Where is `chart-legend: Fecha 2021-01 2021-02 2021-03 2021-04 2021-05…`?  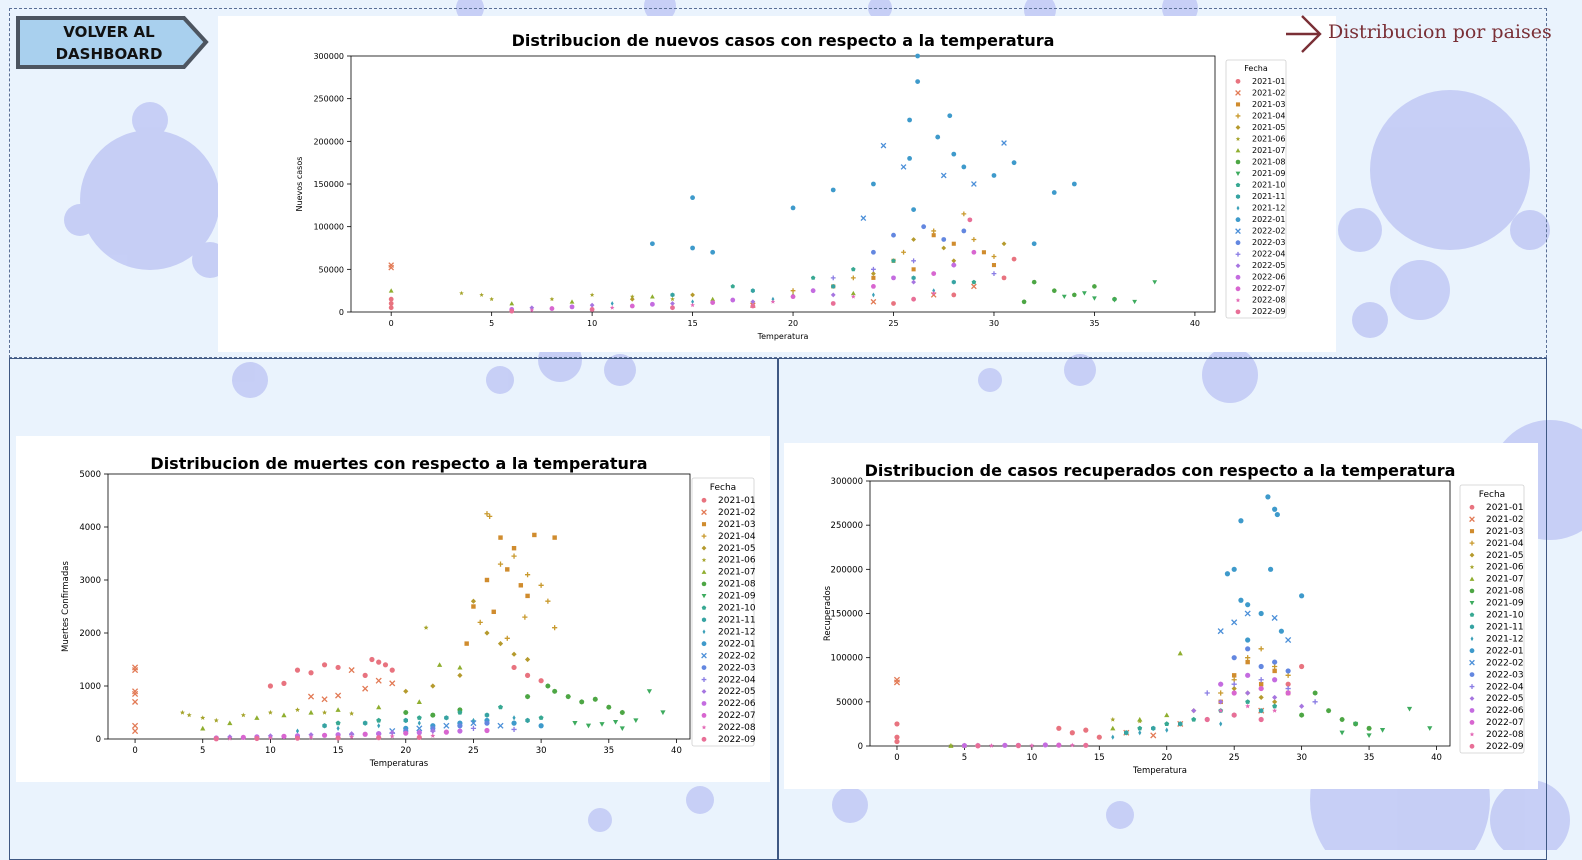
chart-legend: Fecha 2021-01 2021-02 2021-03 2021-04 2021-05… is located at coordinates (1492, 619).